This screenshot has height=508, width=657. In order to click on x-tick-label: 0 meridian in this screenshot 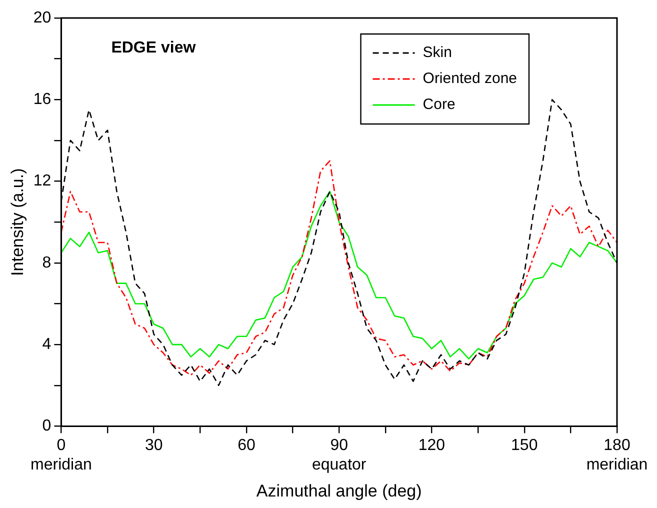, I will do `click(61, 455)`.